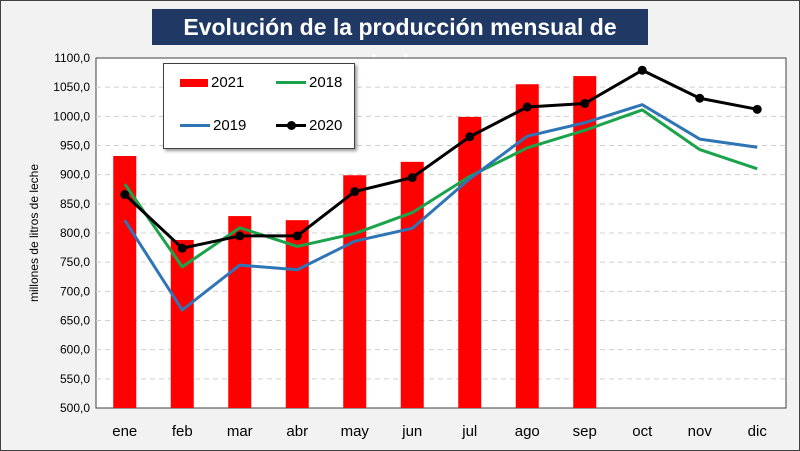 This screenshot has height=451, width=800. What do you see at coordinates (72, 58) in the screenshot?
I see `y-tick-label: 1100,0` at bounding box center [72, 58].